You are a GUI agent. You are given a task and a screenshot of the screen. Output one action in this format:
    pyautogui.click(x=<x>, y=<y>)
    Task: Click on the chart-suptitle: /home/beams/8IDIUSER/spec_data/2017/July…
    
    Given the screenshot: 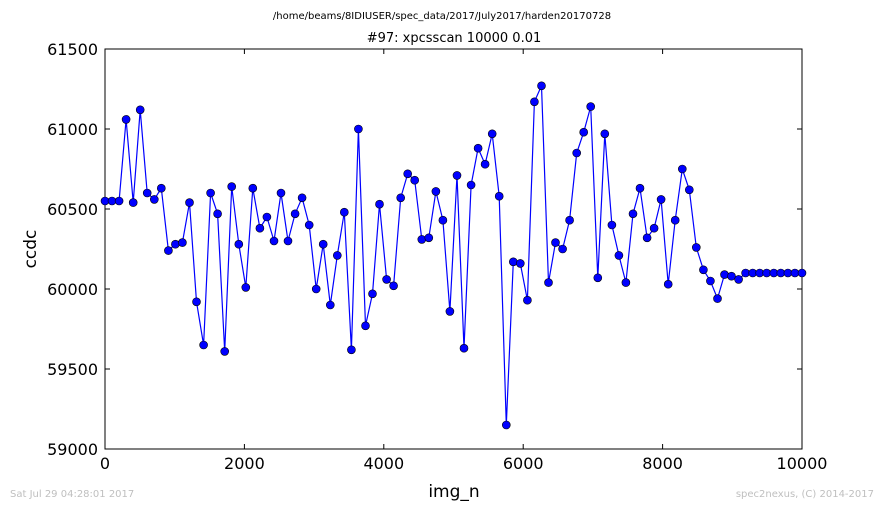 What is the action you would take?
    pyautogui.click(x=442, y=16)
    